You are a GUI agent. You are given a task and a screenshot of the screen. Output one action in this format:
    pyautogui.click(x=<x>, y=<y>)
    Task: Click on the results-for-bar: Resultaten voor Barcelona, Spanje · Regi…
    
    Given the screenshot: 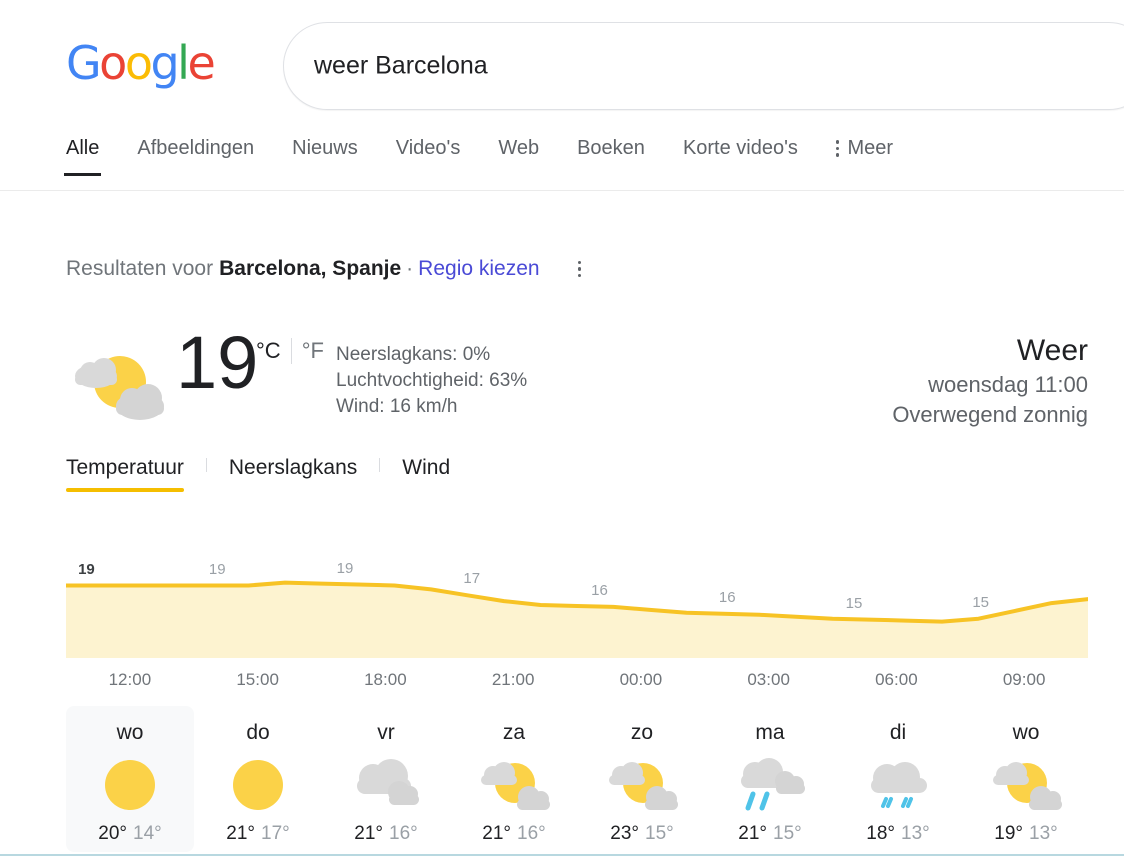 What is the action you would take?
    pyautogui.click(x=324, y=269)
    